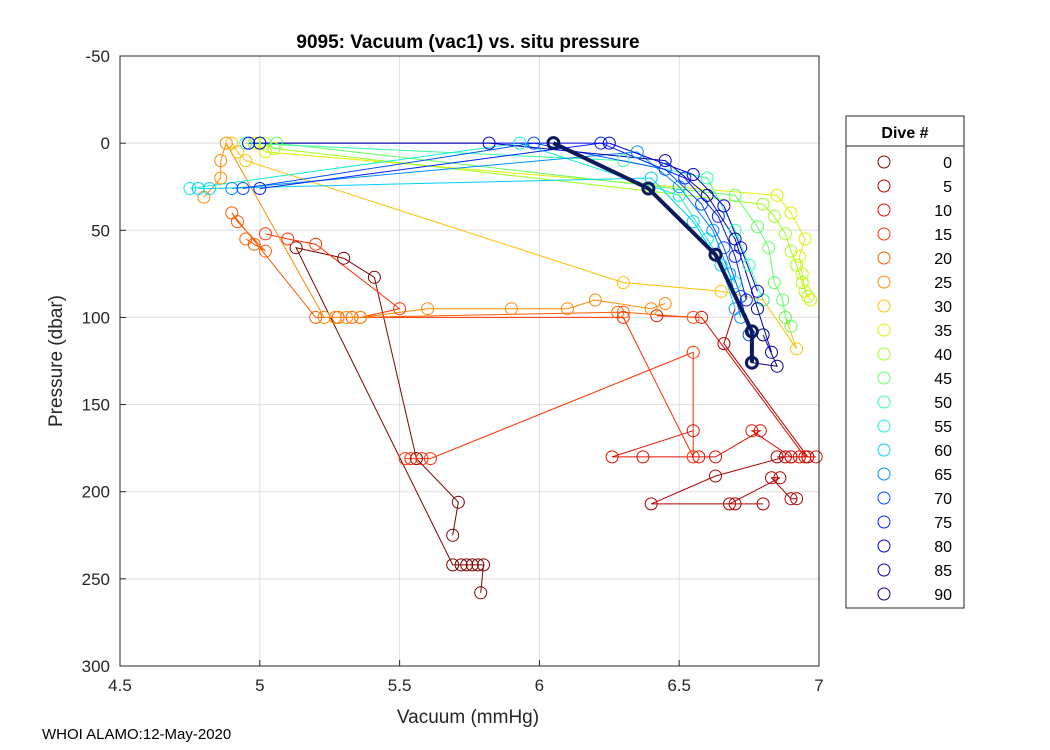  What do you see at coordinates (120, 685) in the screenshot?
I see `x-tick-label: 4.5` at bounding box center [120, 685].